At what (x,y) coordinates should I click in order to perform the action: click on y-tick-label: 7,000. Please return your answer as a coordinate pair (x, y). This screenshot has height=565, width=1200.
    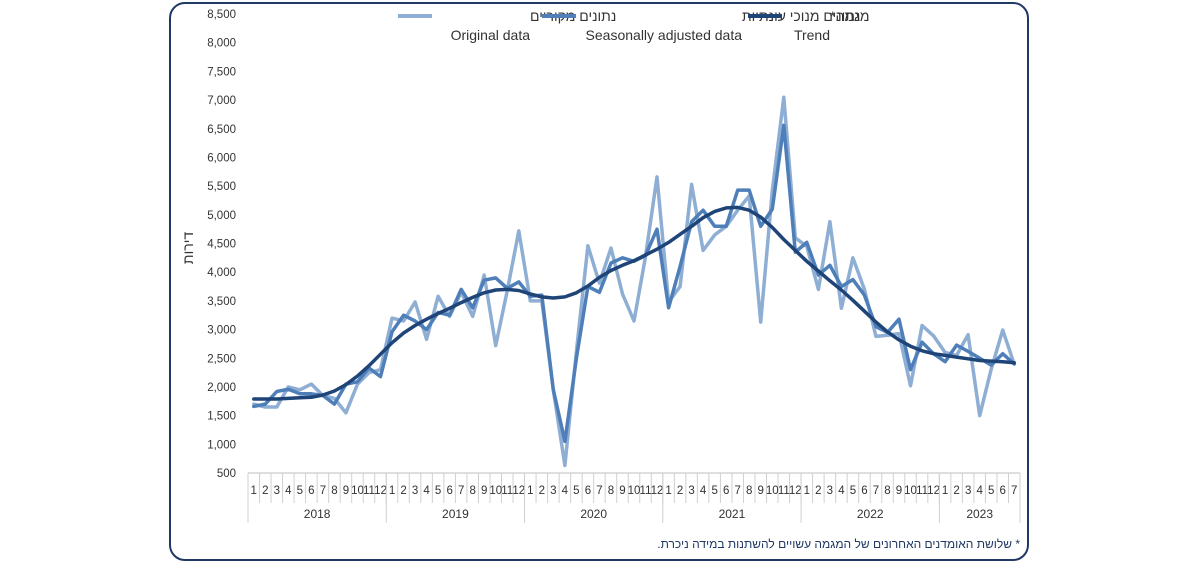
    Looking at the image, I should click on (221, 101).